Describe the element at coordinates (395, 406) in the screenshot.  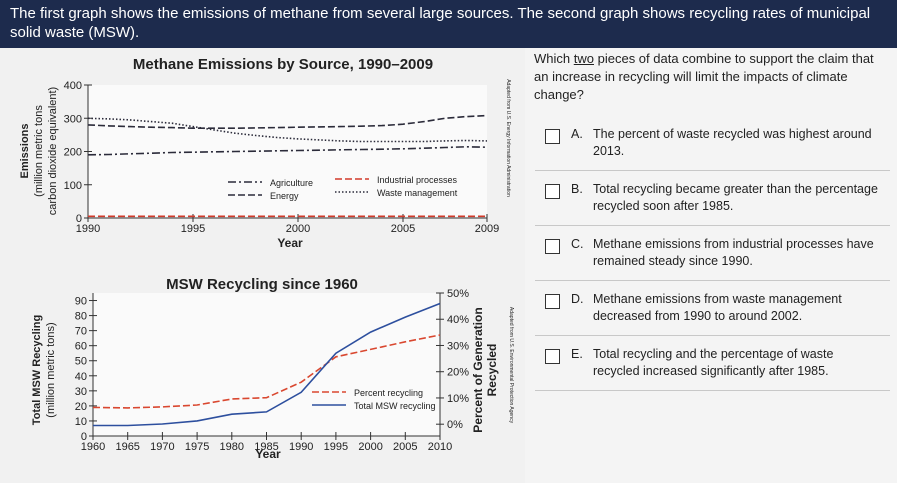
I see `legend-label: Total MSW recycling` at that location.